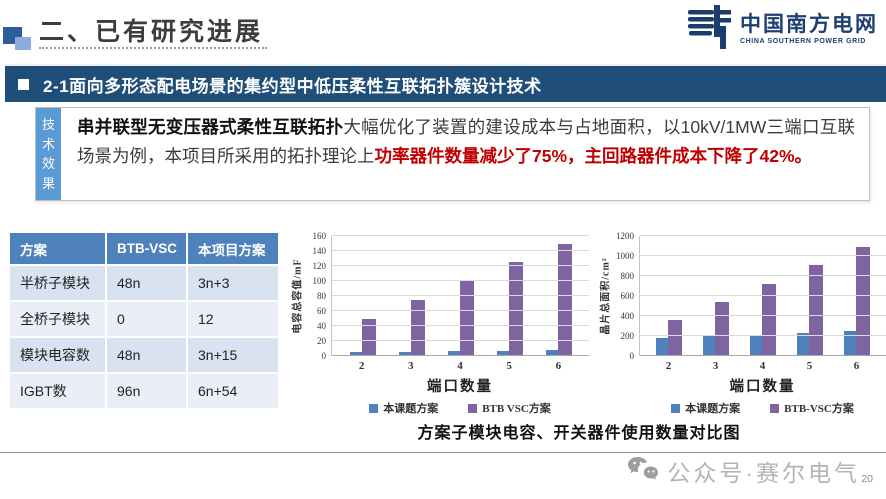 Image resolution: width=886 pixels, height=499 pixels. I want to click on legend-label: BTB VSC方案, so click(516, 409).